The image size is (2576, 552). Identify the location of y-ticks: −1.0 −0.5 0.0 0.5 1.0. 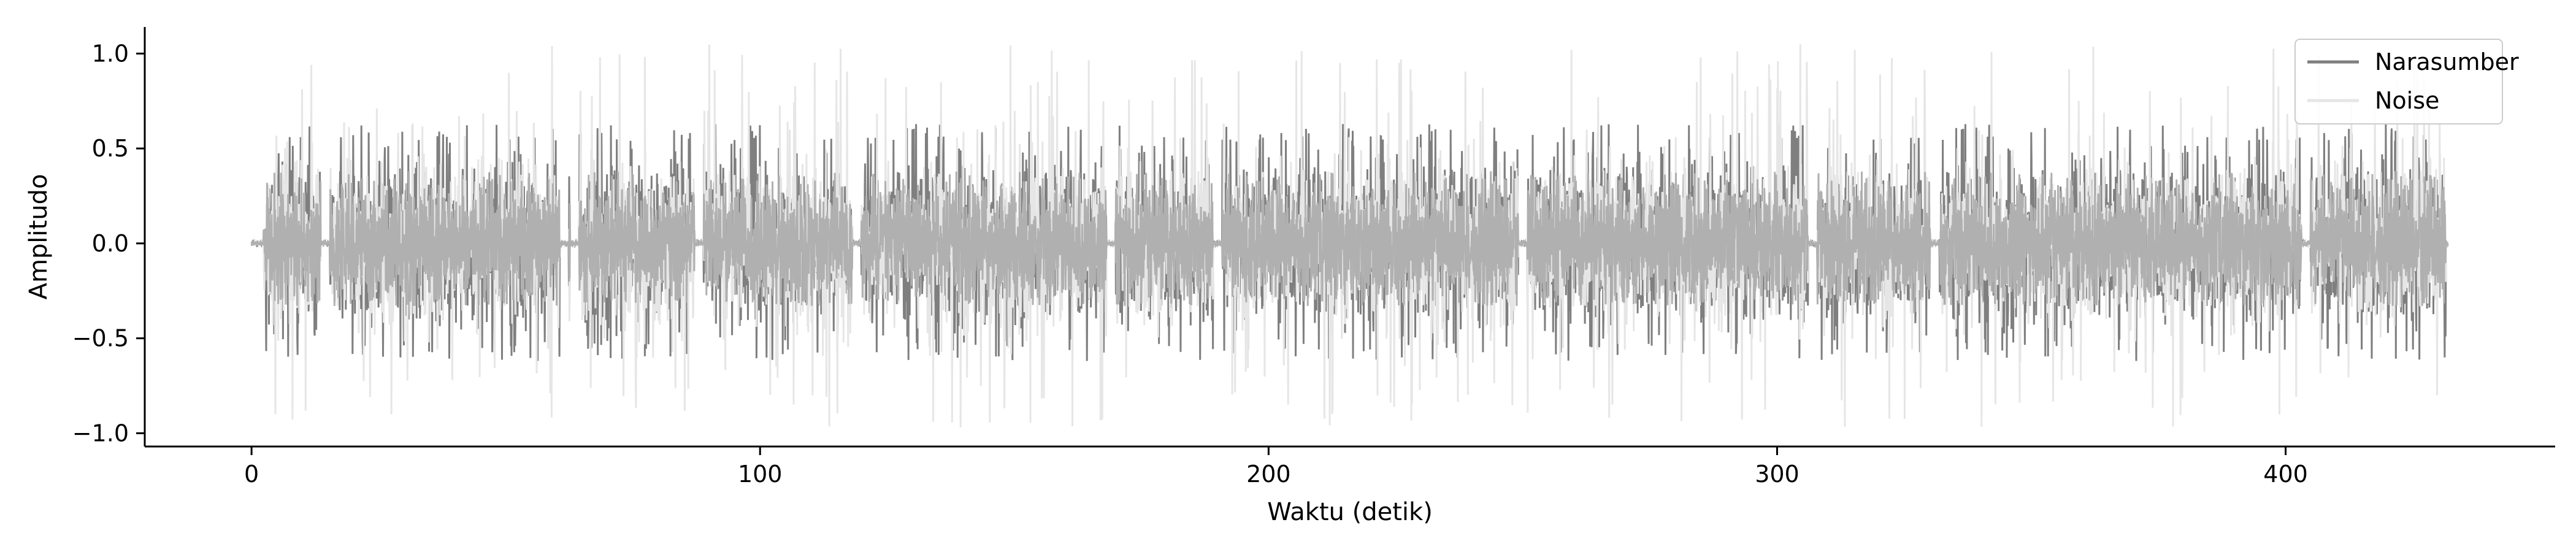
(108, 243).